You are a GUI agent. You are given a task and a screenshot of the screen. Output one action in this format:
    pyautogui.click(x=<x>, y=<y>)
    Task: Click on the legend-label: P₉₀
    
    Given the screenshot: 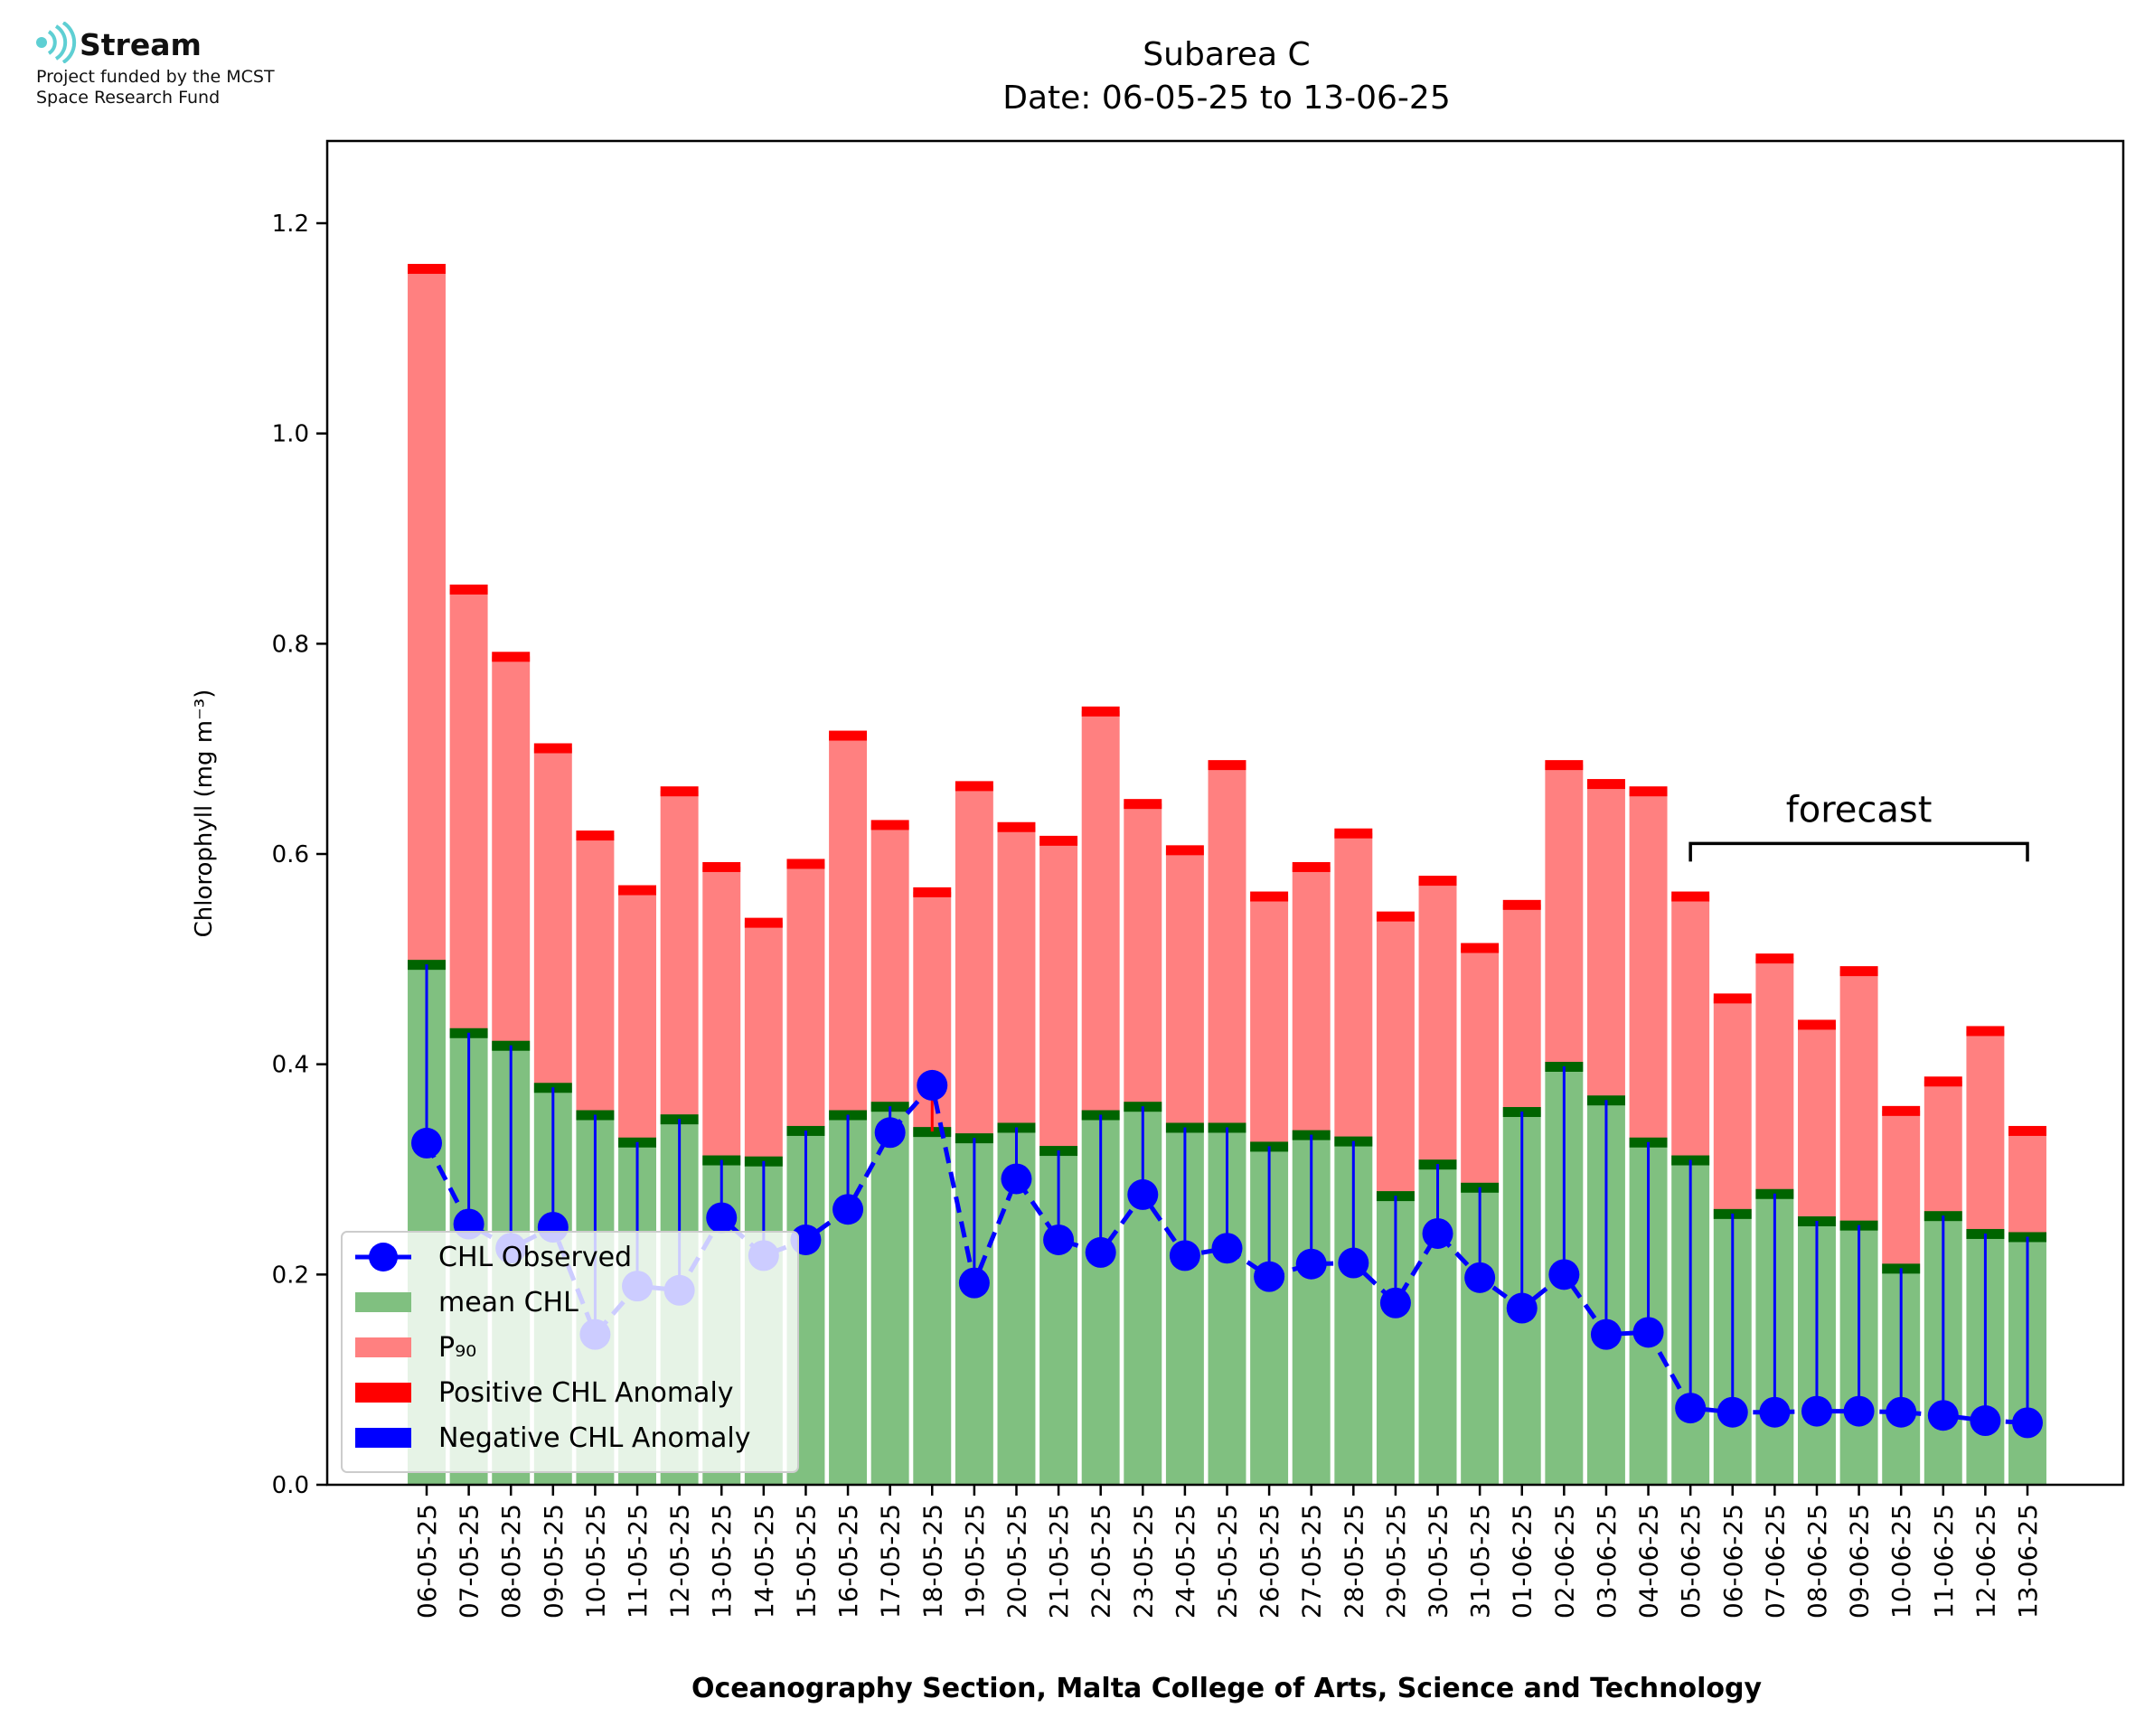 What is the action you would take?
    pyautogui.click(x=457, y=1348)
    